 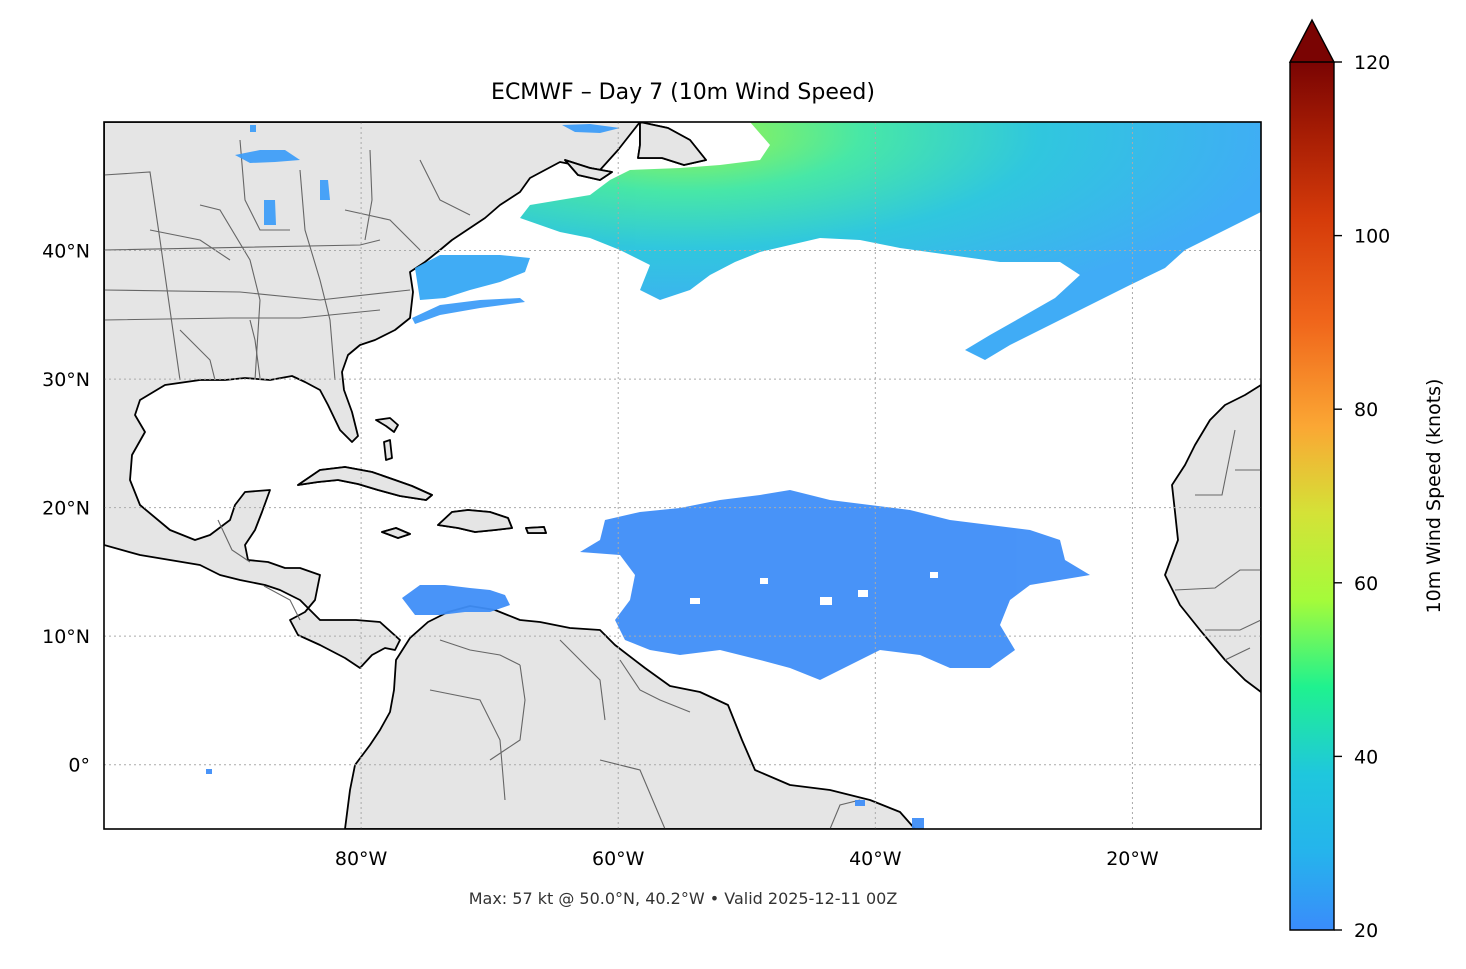 I want to click on wind-region-caribbean-jet, so click(x=456, y=600).